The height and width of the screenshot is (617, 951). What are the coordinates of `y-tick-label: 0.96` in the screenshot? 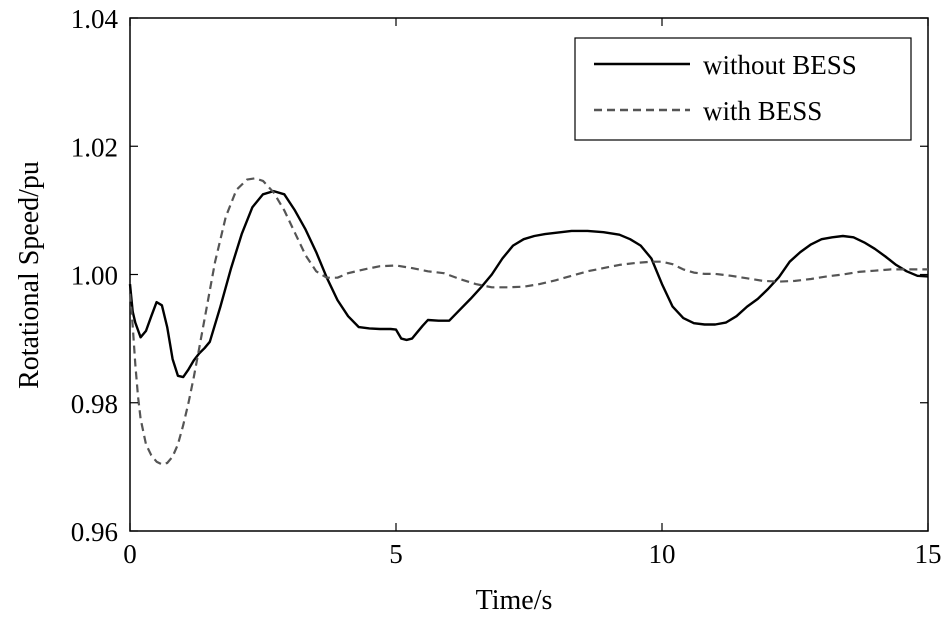 It's located at (94, 532).